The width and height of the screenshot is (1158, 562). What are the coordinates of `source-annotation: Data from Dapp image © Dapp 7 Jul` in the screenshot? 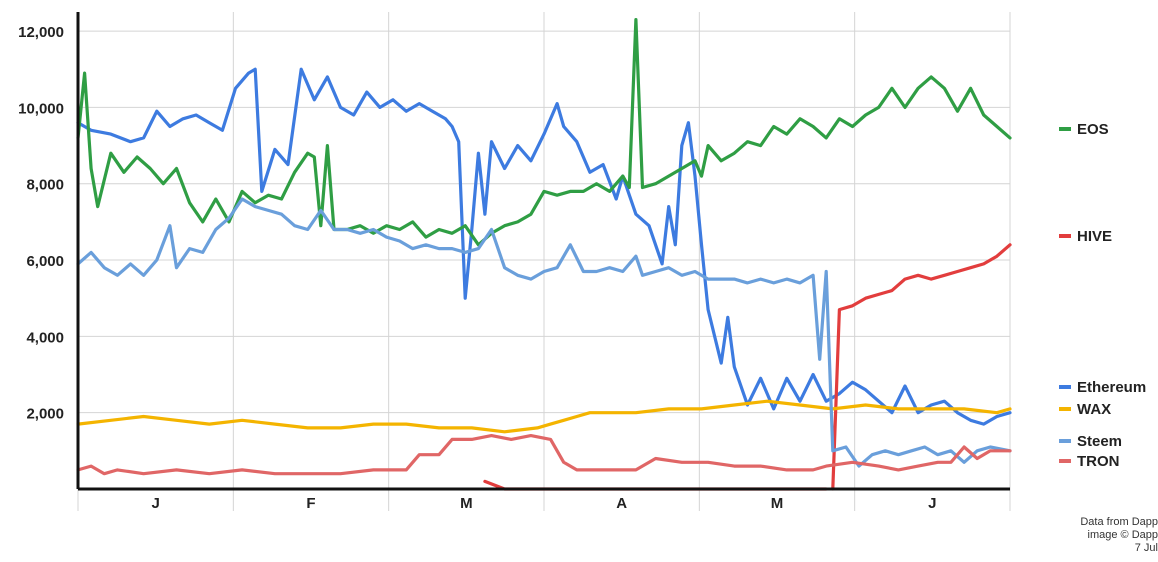 It's located at (1099, 535).